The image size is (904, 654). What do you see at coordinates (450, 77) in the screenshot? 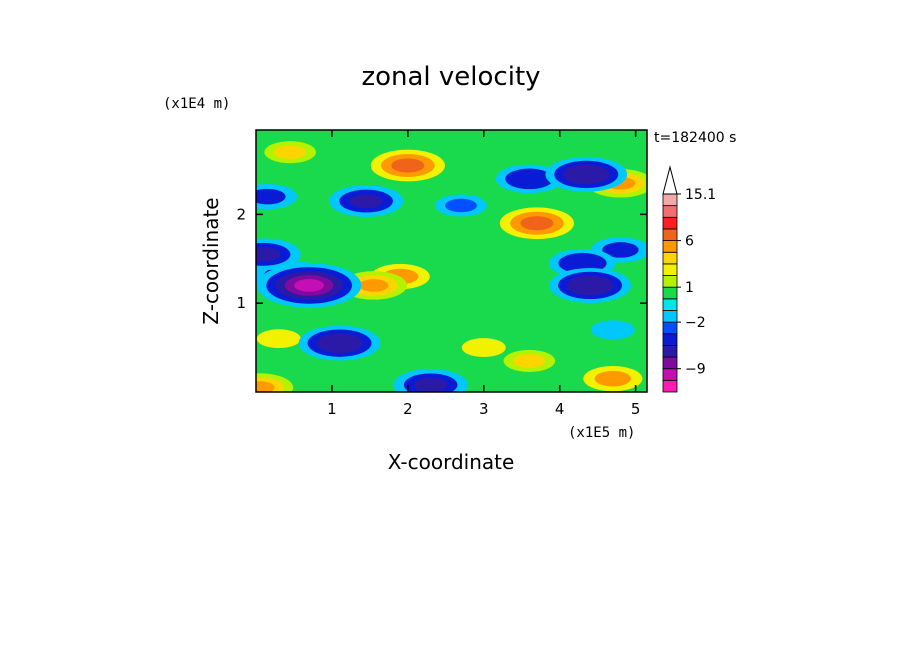
I see `chart-title: zonal velocity` at bounding box center [450, 77].